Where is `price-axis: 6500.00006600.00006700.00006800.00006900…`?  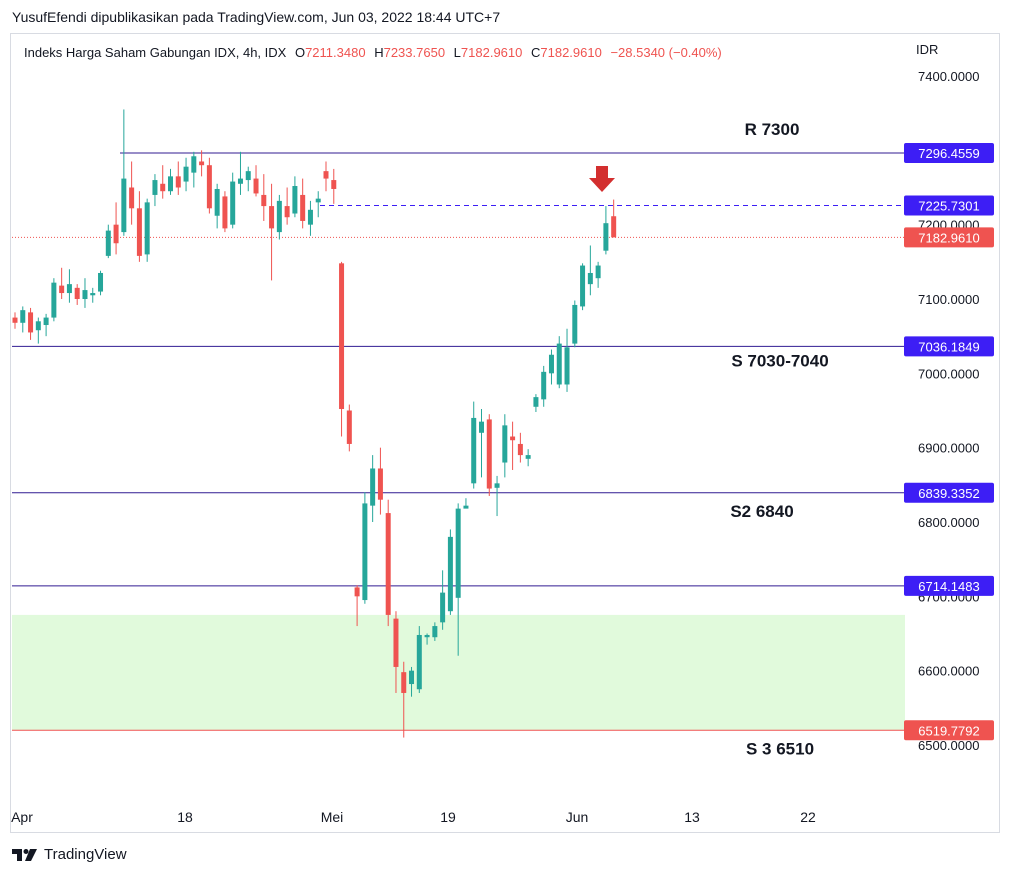
price-axis: 6500.00006600.00006700.00006800.00006900… is located at coordinates (948, 411).